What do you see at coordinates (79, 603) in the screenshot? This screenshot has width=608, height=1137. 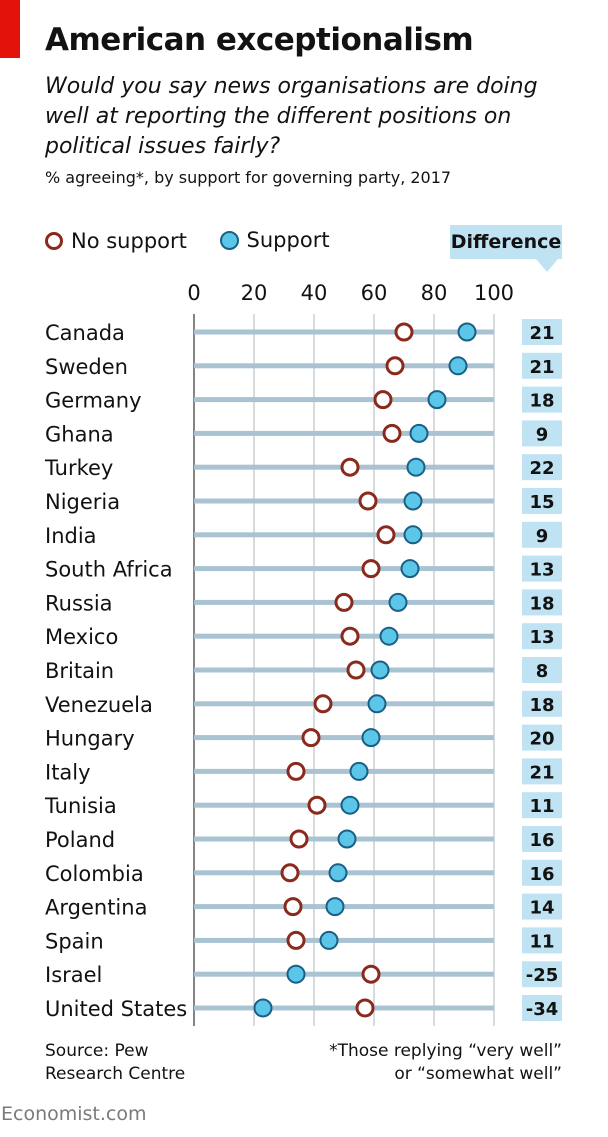 I see `category-label: Russia` at bounding box center [79, 603].